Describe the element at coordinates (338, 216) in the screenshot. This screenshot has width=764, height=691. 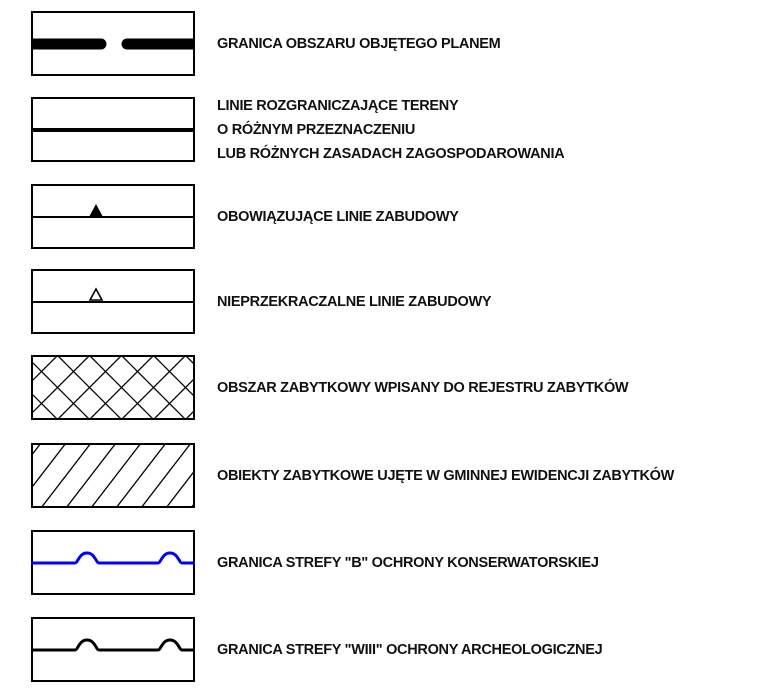
I see `legend-label: OBOWIĄZUJĄCE LINIE ZABUDOWY` at that location.